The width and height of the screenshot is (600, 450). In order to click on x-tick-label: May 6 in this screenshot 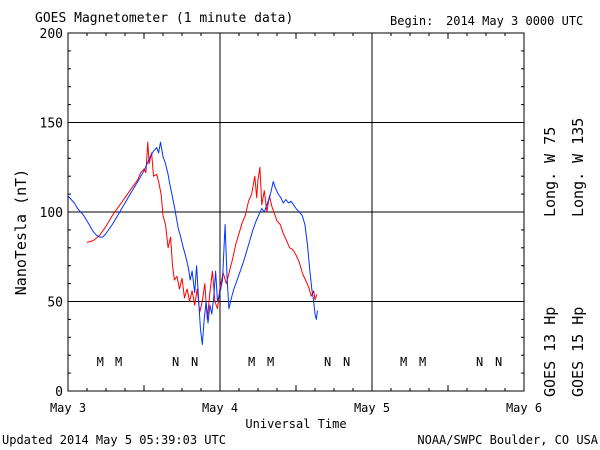, I will do `click(524, 408)`.